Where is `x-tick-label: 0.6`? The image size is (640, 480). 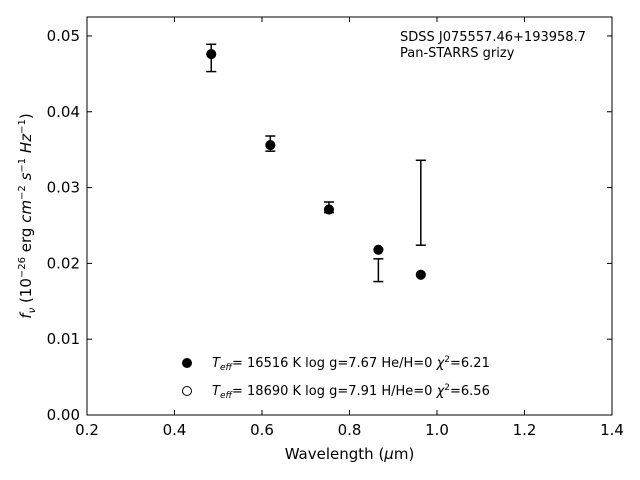 x-tick-label: 0.6 is located at coordinates (262, 430).